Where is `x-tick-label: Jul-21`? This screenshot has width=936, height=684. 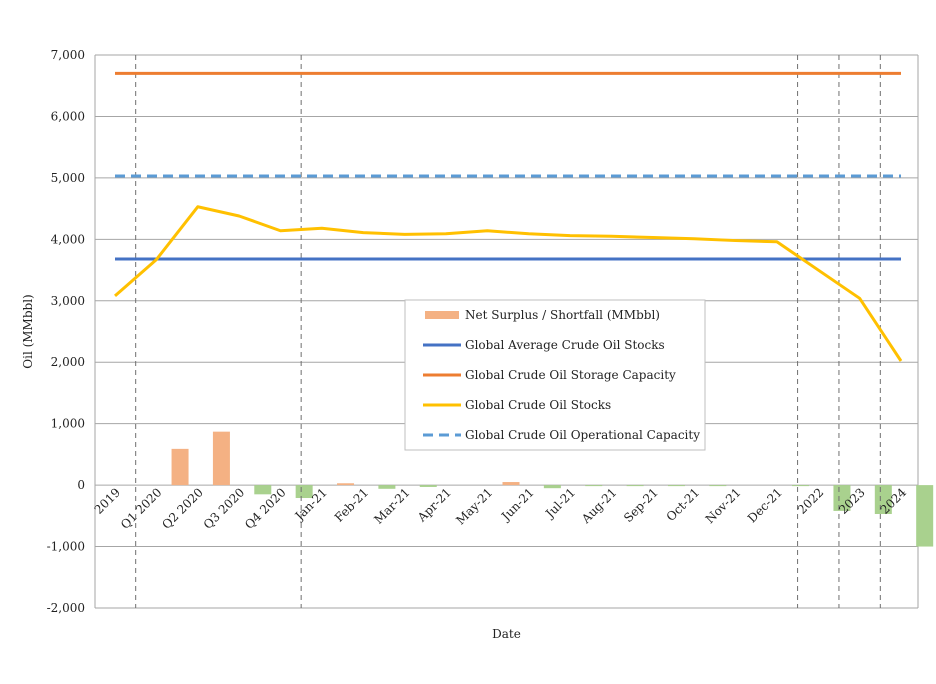
x-tick-label: Jul-21 is located at coordinates (560, 503).